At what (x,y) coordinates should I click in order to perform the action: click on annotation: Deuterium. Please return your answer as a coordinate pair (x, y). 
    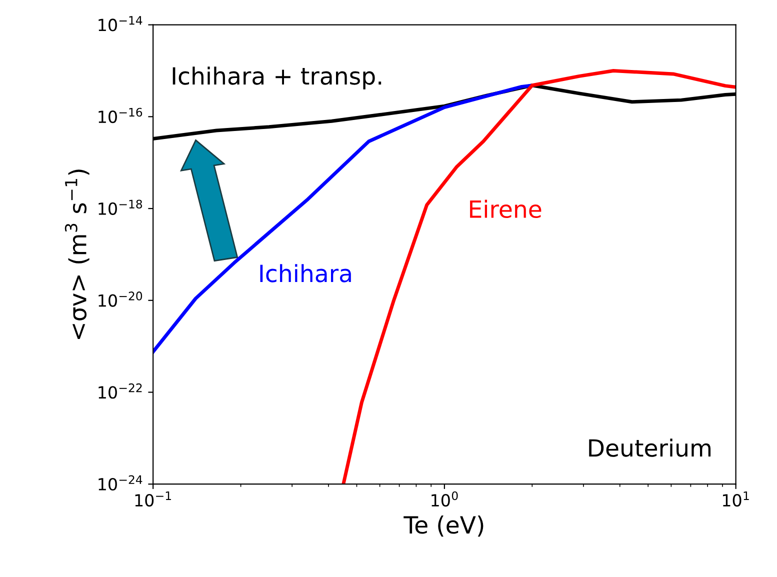
    Looking at the image, I should click on (650, 447).